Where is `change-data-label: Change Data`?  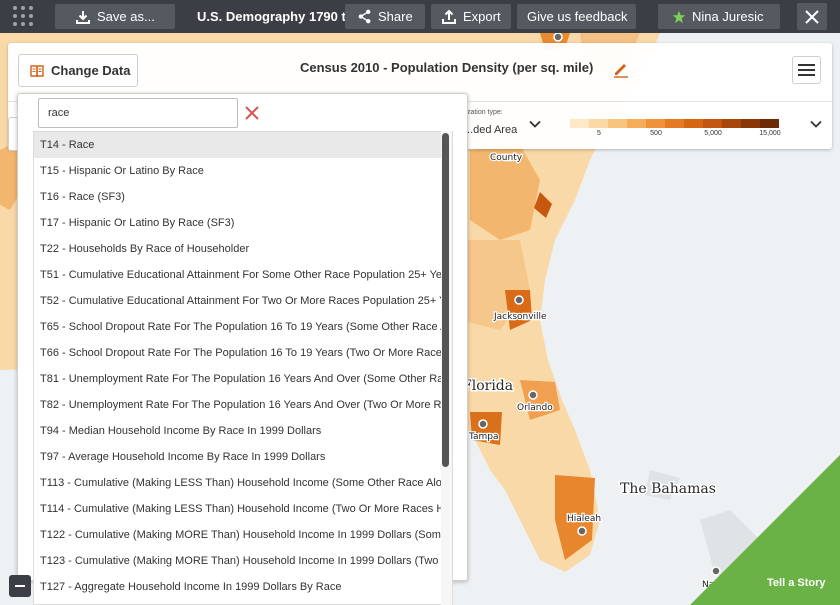 change-data-label: Change Data is located at coordinates (91, 70).